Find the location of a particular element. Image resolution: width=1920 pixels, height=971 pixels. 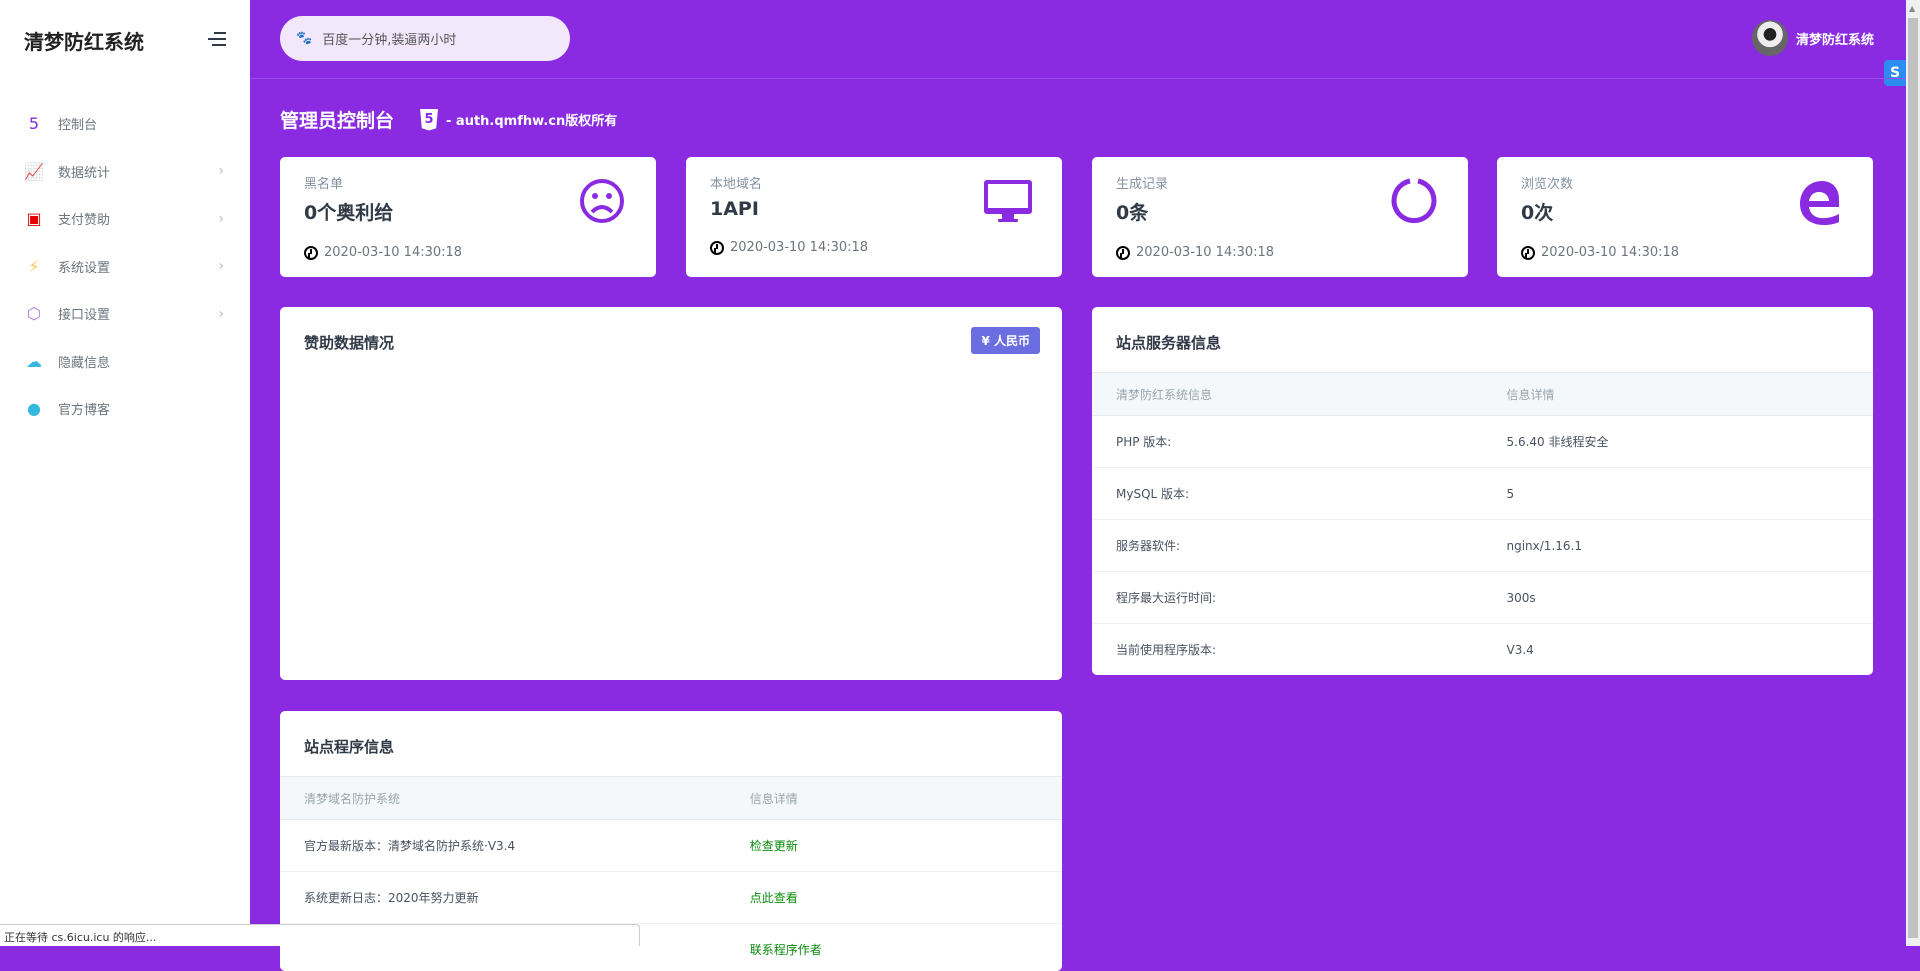

table-row: 系统更新日志：2020年努力更新点此查看 is located at coordinates (671, 898).